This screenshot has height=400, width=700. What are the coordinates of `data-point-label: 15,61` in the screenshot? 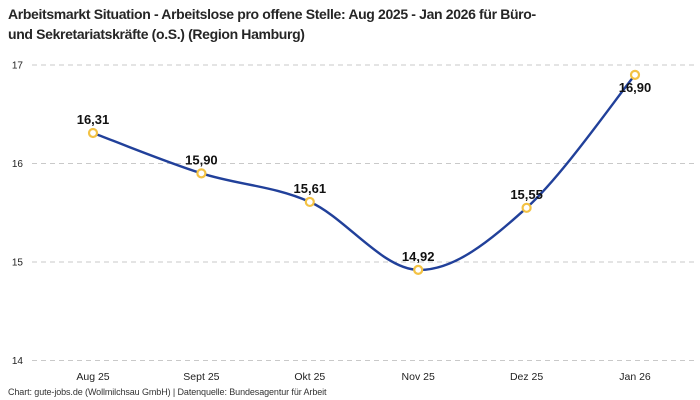 It's located at (310, 188).